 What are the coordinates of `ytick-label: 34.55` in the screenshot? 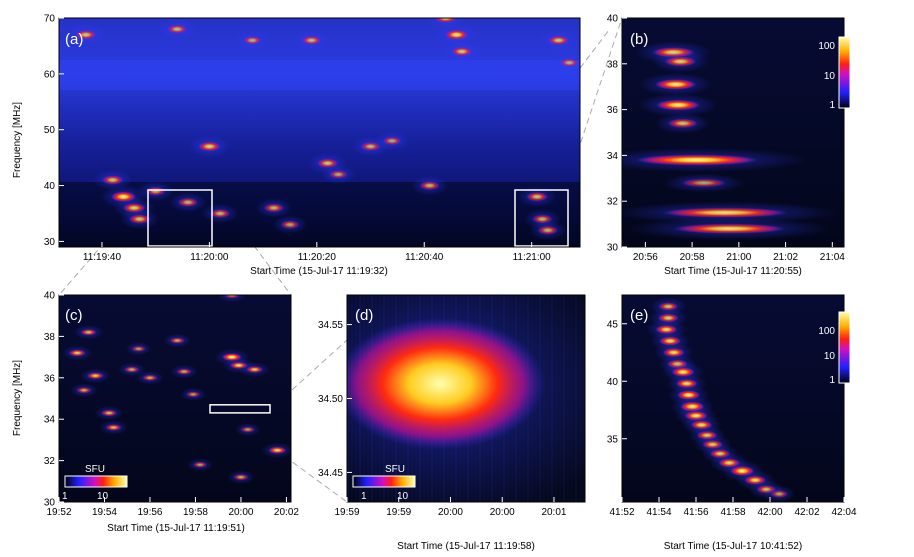 It's located at (330, 325).